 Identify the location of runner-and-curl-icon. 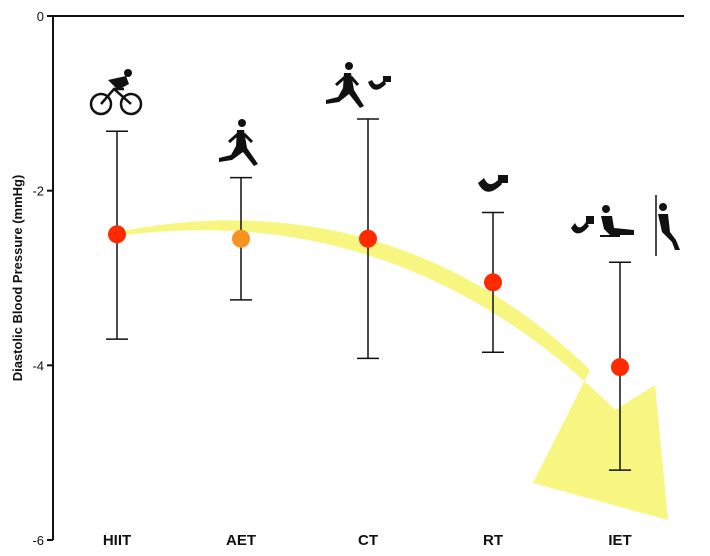
(358, 85).